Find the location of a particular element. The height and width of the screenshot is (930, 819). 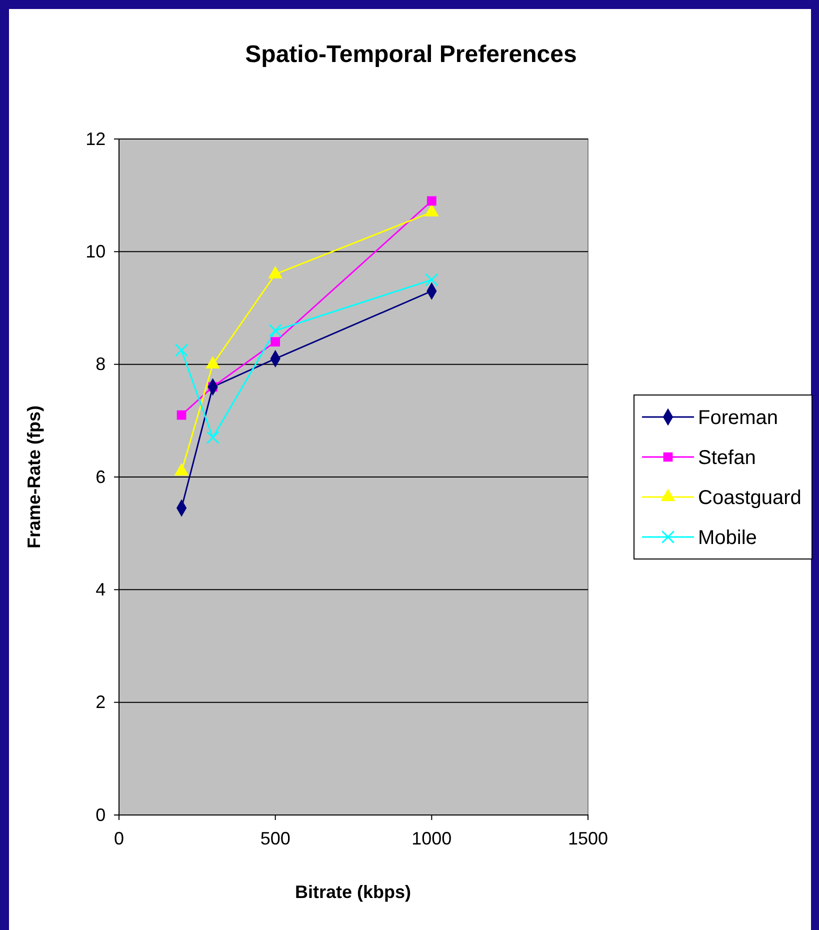

y-tick-label: 2 is located at coordinates (101, 702).